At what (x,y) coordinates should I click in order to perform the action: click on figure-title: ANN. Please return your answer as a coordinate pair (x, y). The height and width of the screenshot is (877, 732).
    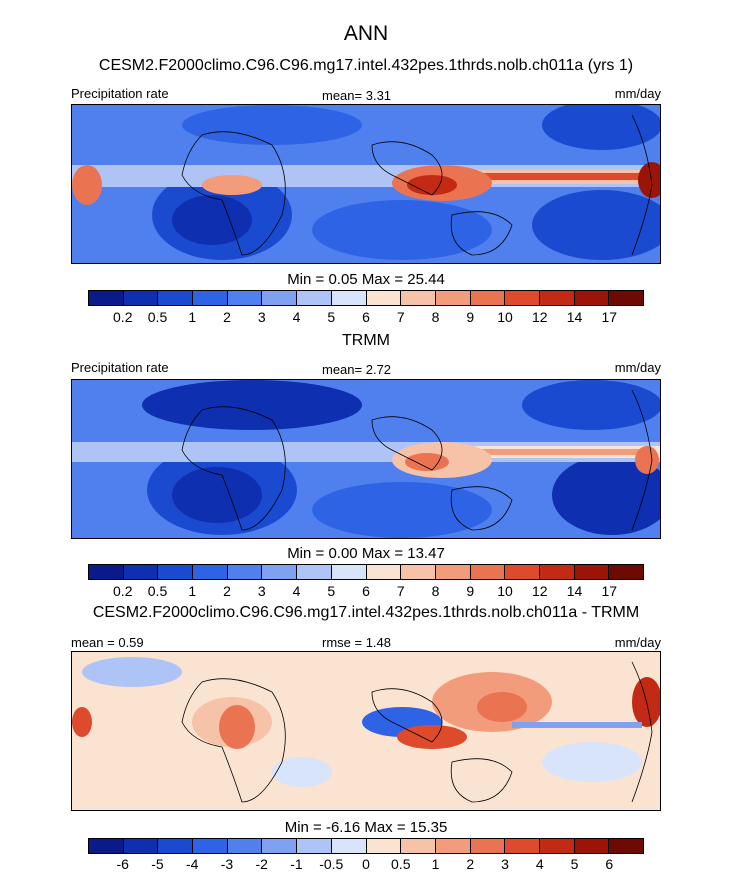
    Looking at the image, I should click on (366, 33).